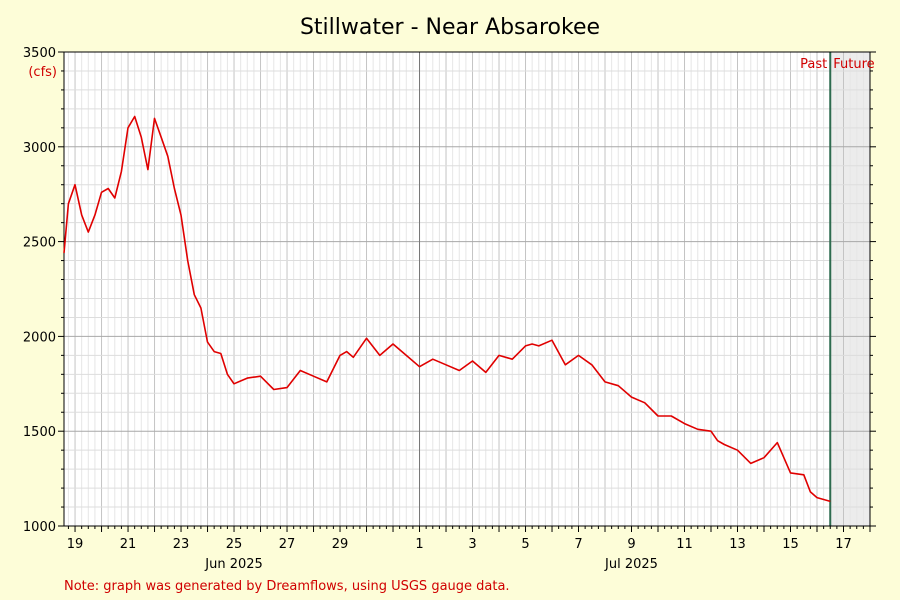  Describe the element at coordinates (813, 64) in the screenshot. I see `past-label: Past` at that location.